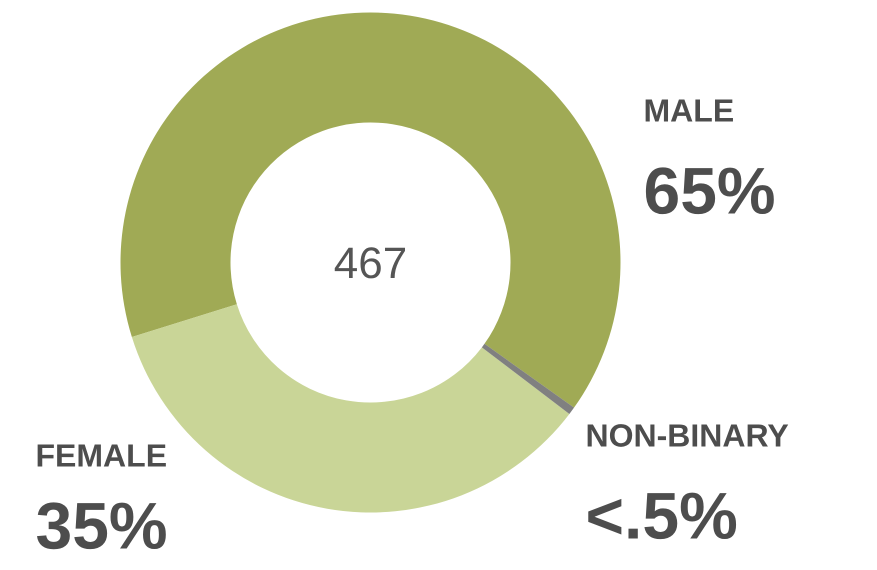  Describe the element at coordinates (687, 436) in the screenshot. I see `slice-label: NON-BINARY` at that location.